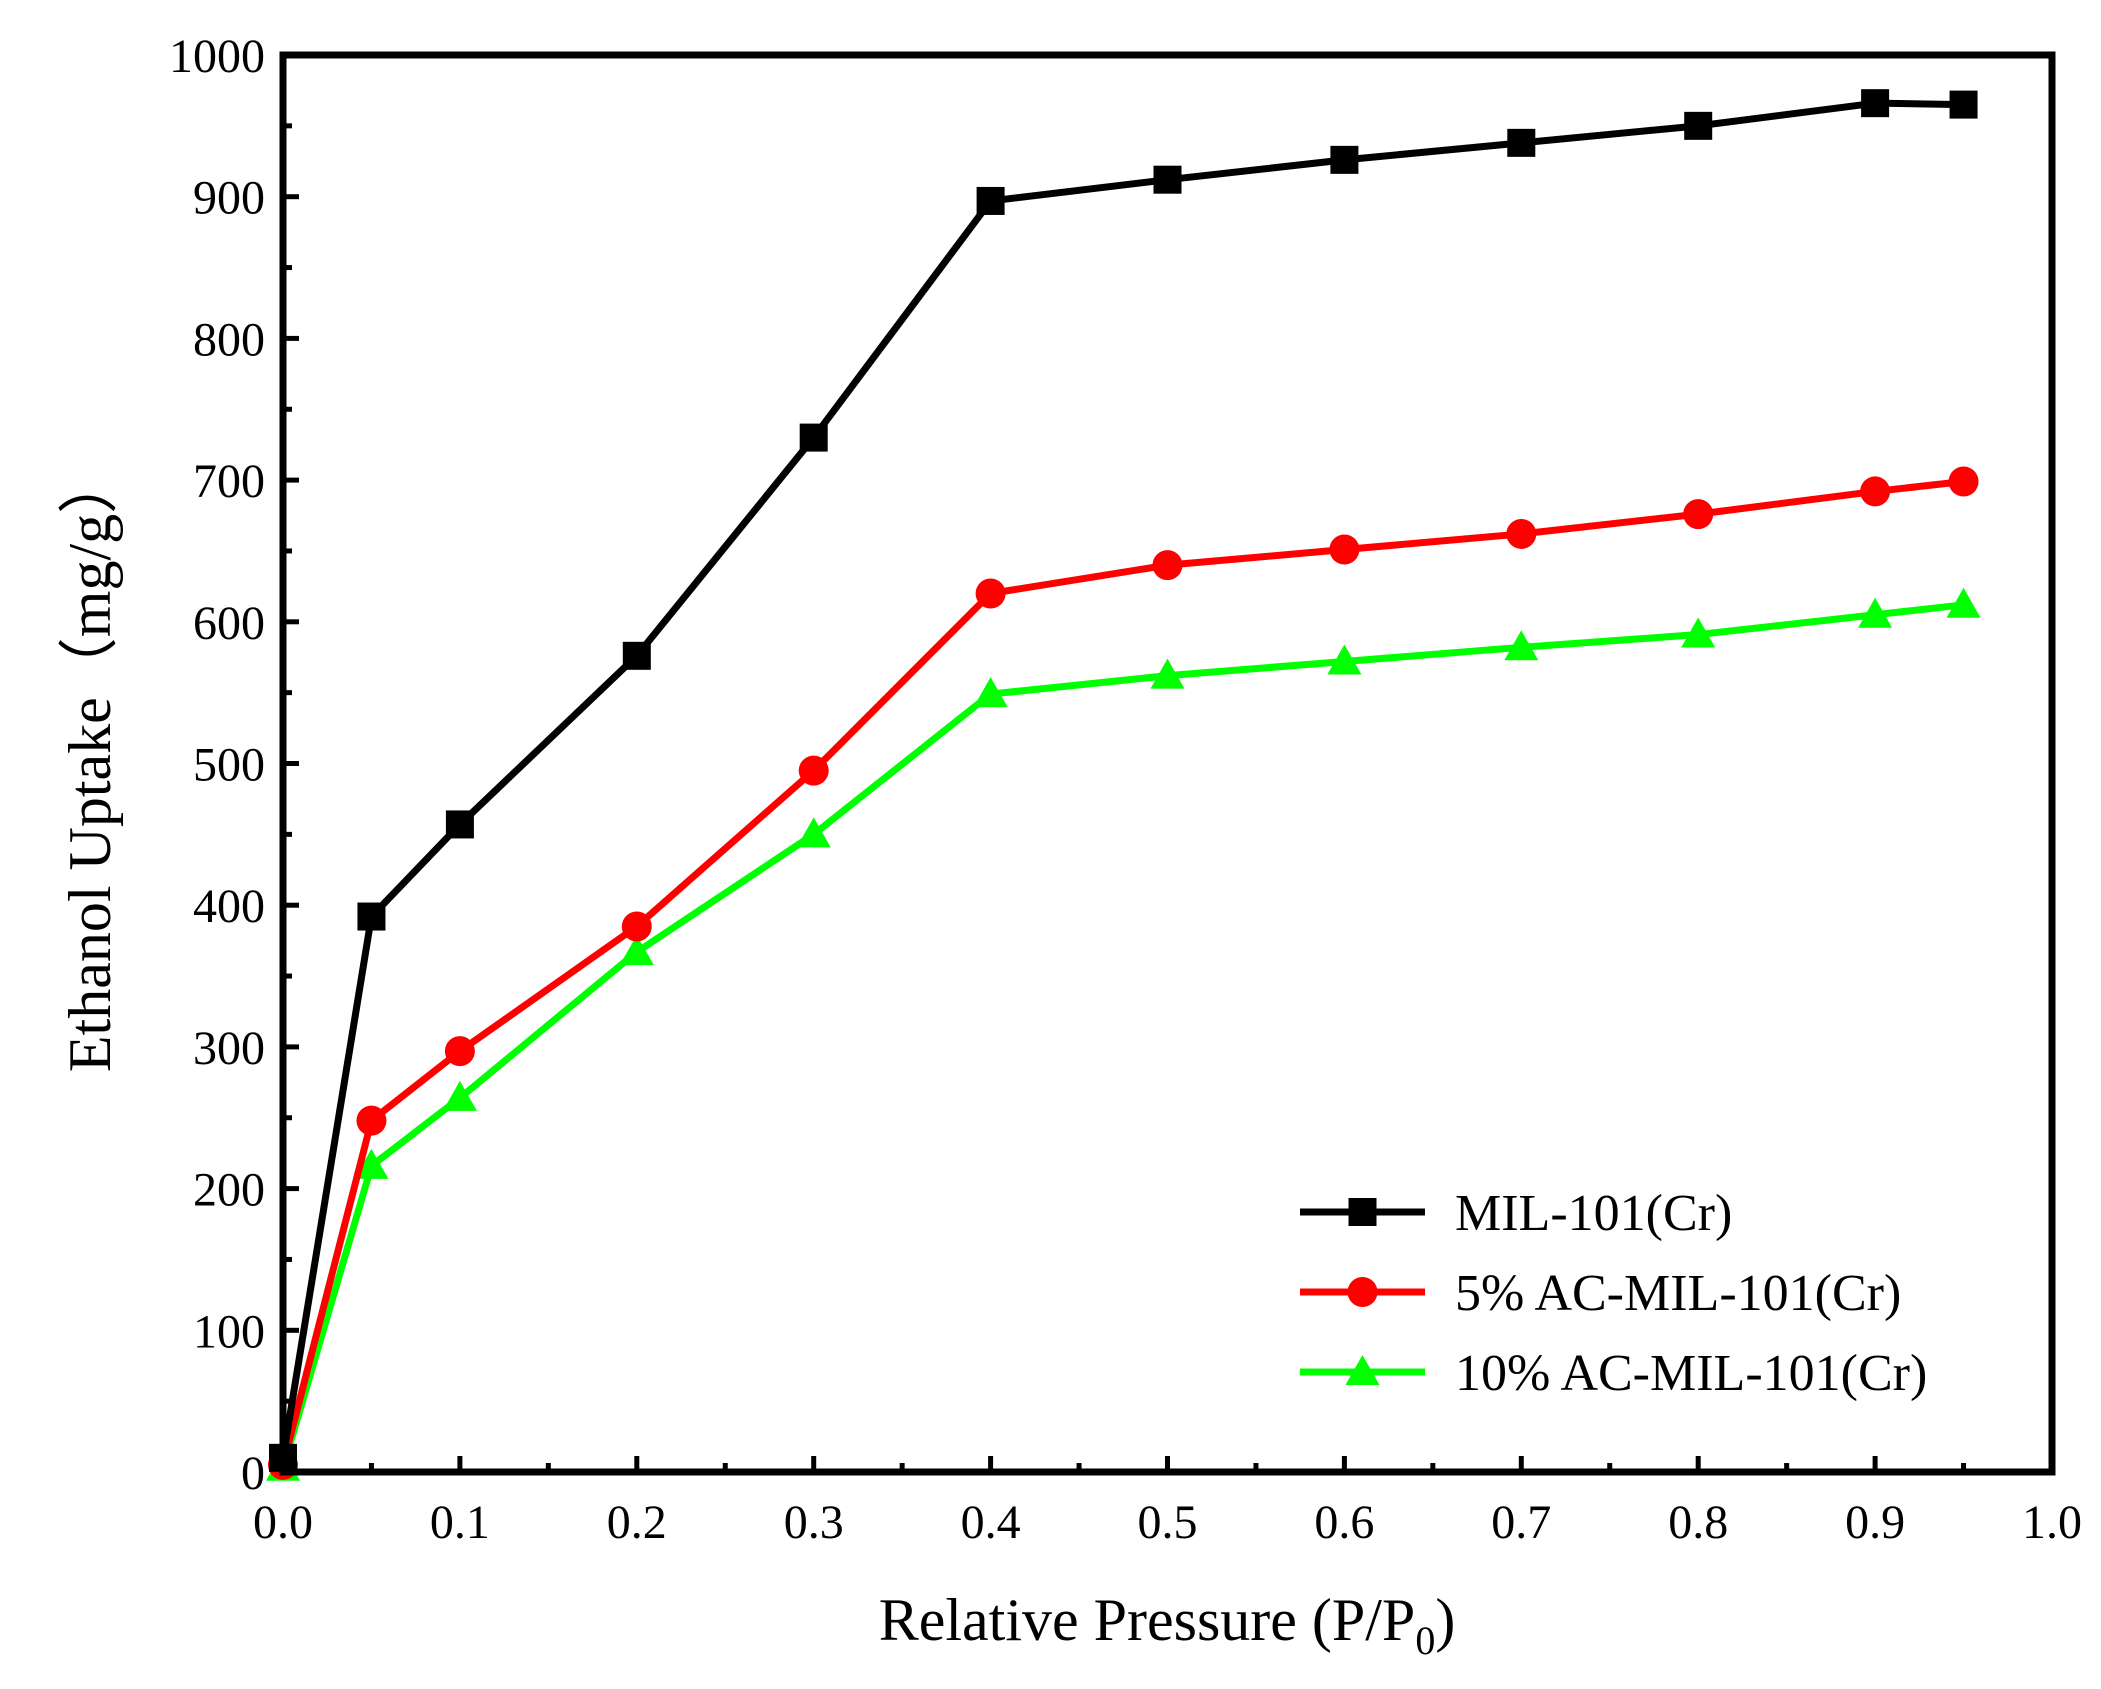 The width and height of the screenshot is (2101, 1689). I want to click on legend-label: MIL-101(Cr), so click(1593, 1213).